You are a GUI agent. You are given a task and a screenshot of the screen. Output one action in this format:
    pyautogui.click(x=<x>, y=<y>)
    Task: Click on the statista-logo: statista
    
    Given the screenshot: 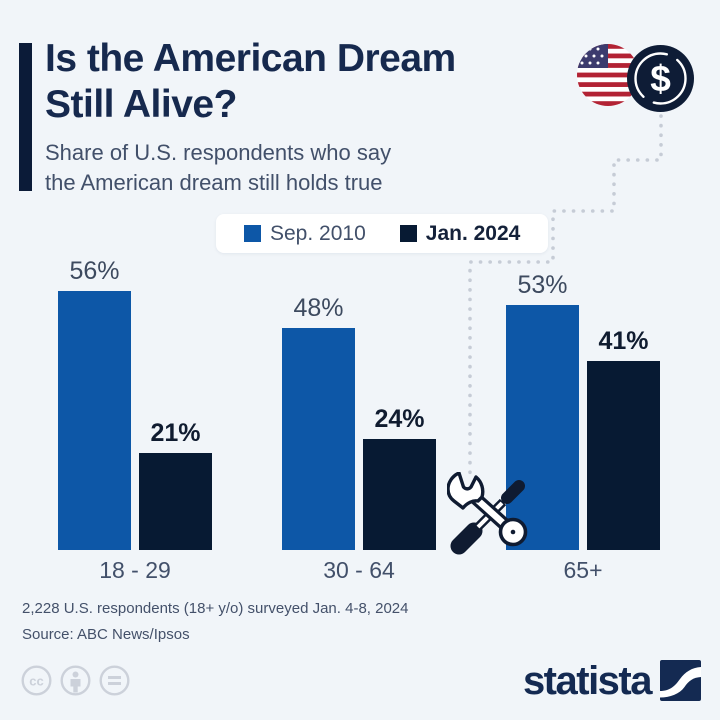 What is the action you would take?
    pyautogui.click(x=612, y=680)
    